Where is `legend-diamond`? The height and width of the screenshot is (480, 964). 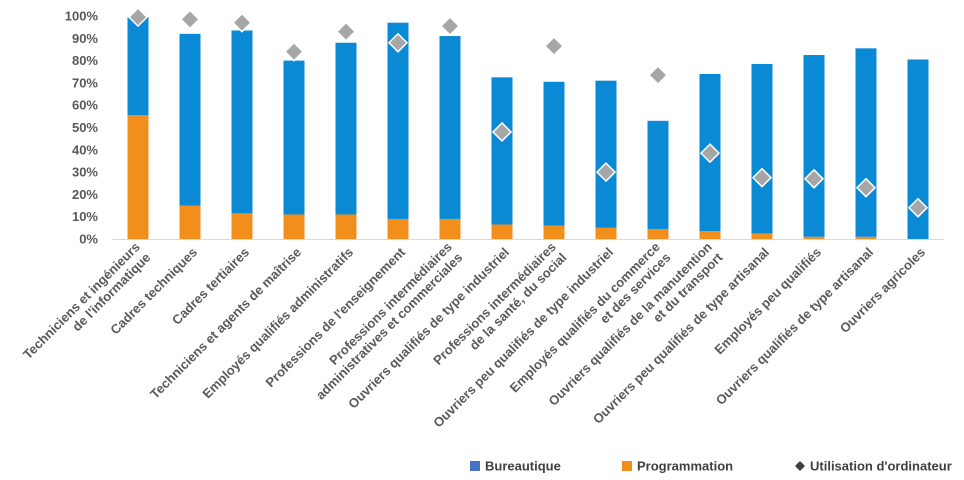 legend-diamond is located at coordinates (800, 466).